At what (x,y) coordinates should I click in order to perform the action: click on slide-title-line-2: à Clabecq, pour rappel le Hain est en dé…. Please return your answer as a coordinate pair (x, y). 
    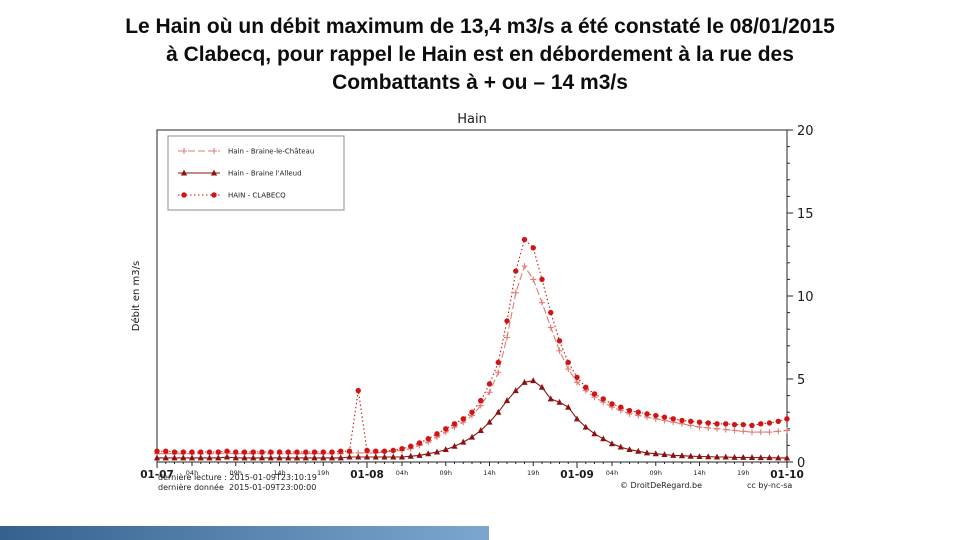
    Looking at the image, I should click on (480, 54).